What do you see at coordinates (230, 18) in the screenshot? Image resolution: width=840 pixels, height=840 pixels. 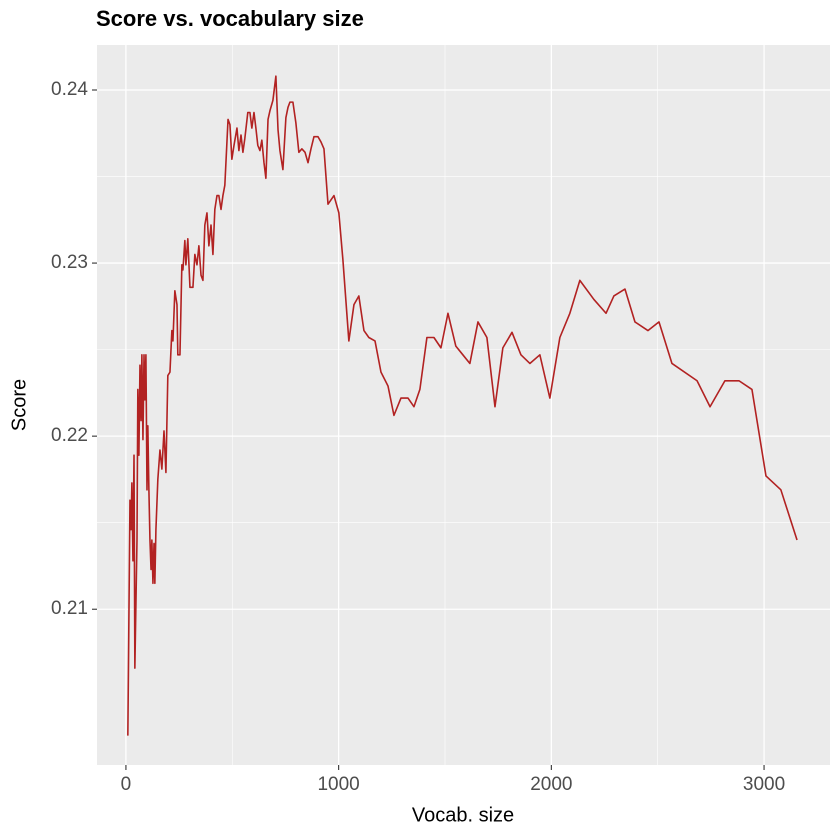 I see `chart-title: Score vs. vocabulary size` at bounding box center [230, 18].